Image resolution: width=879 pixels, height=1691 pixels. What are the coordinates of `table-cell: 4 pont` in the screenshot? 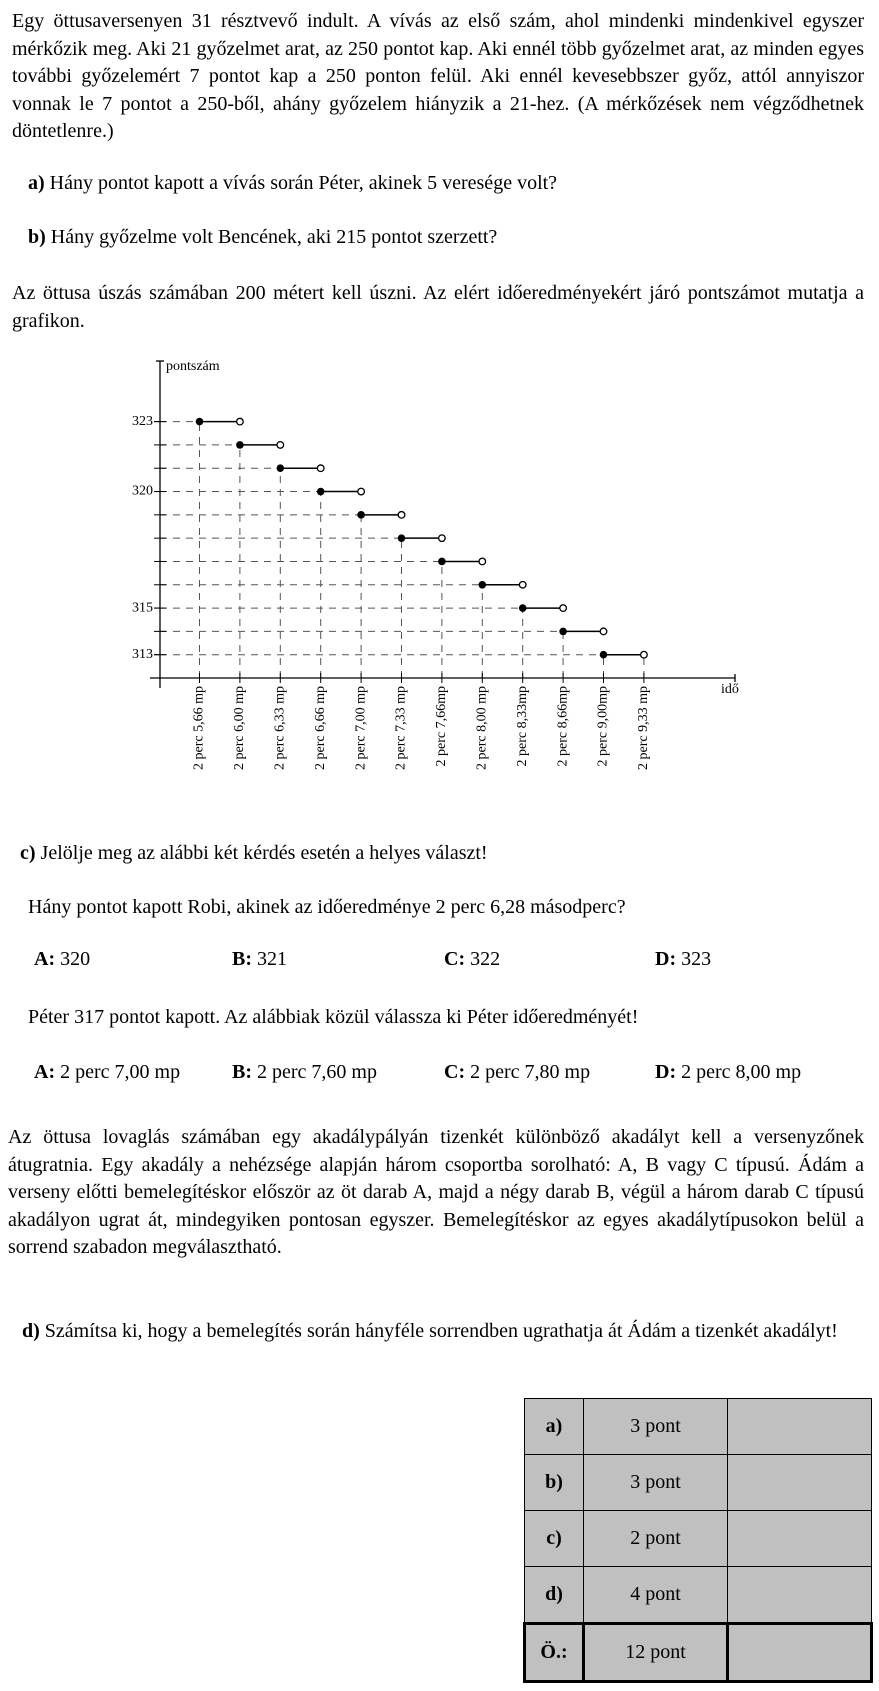 It's located at (655, 1595).